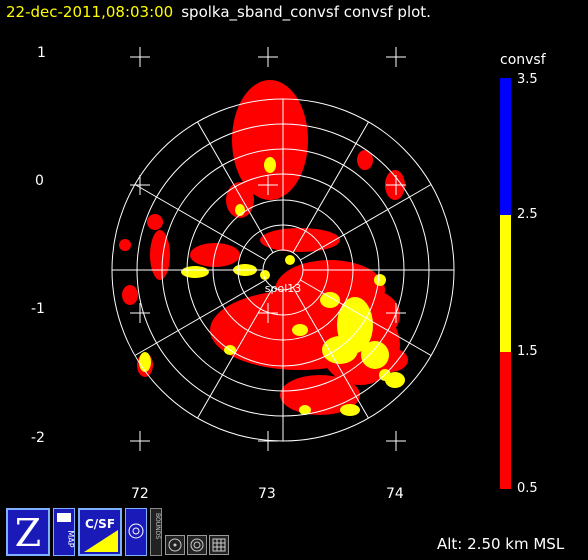  I want to click on svg-text: MAP, so click(70, 538).